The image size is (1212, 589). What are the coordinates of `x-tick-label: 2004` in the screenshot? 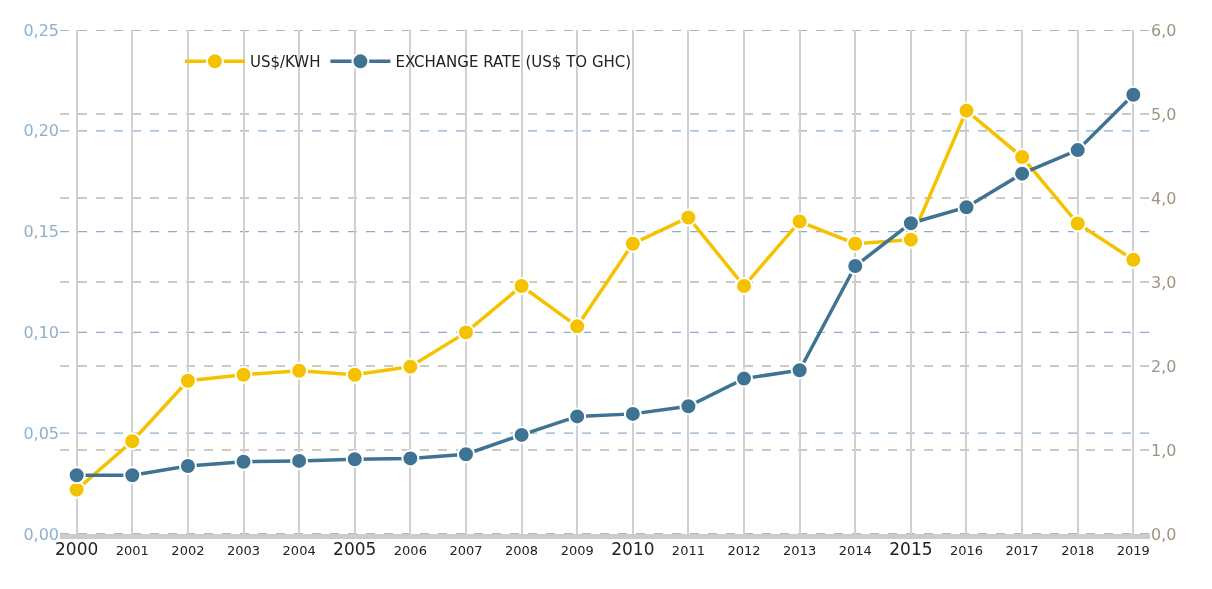 It's located at (299, 550).